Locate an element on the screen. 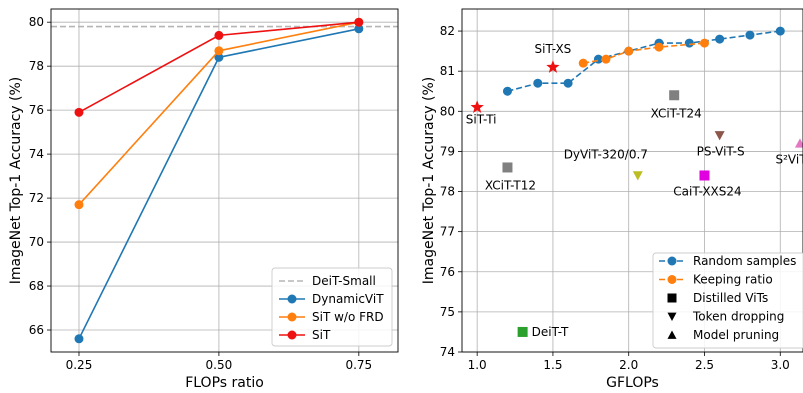 The width and height of the screenshot is (803, 393). marker-sit-xs is located at coordinates (553, 66).